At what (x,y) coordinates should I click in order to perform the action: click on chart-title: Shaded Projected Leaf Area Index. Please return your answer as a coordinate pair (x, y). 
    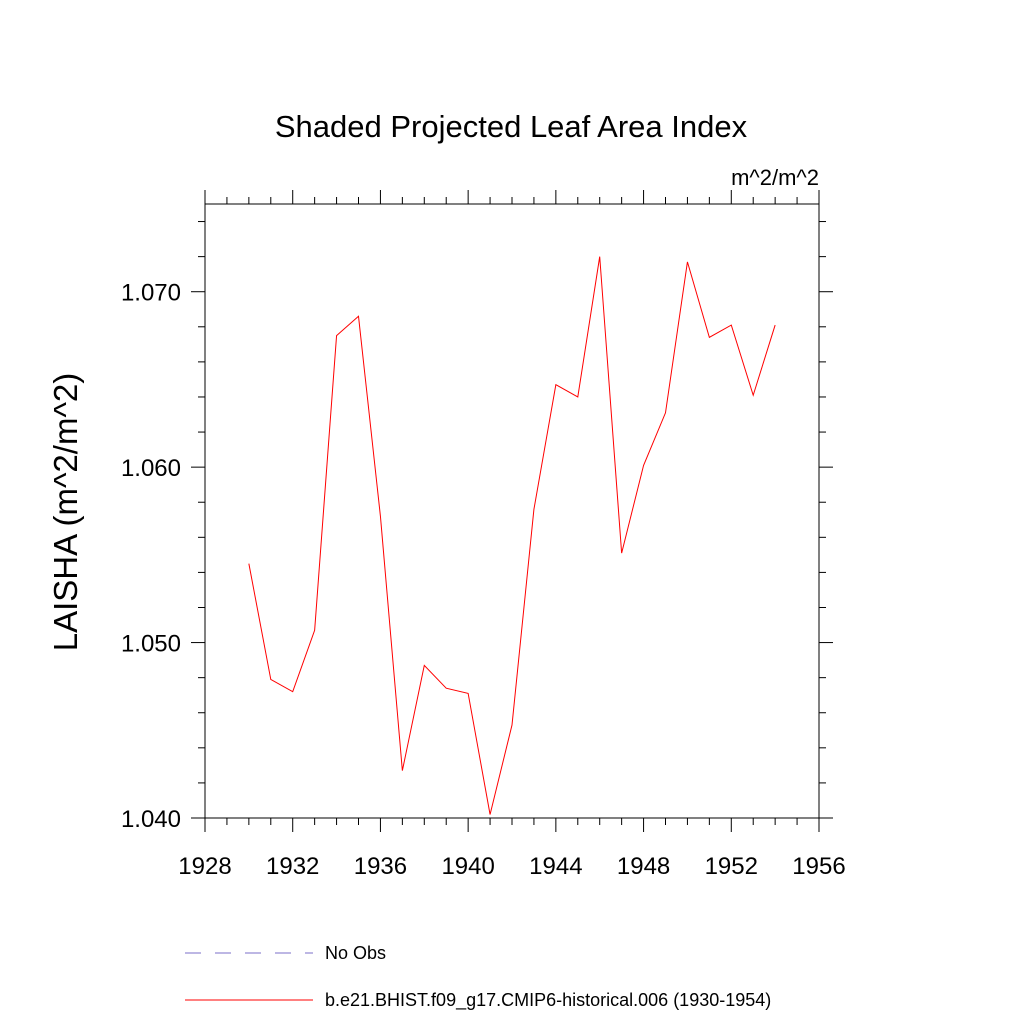
    Looking at the image, I should click on (511, 126).